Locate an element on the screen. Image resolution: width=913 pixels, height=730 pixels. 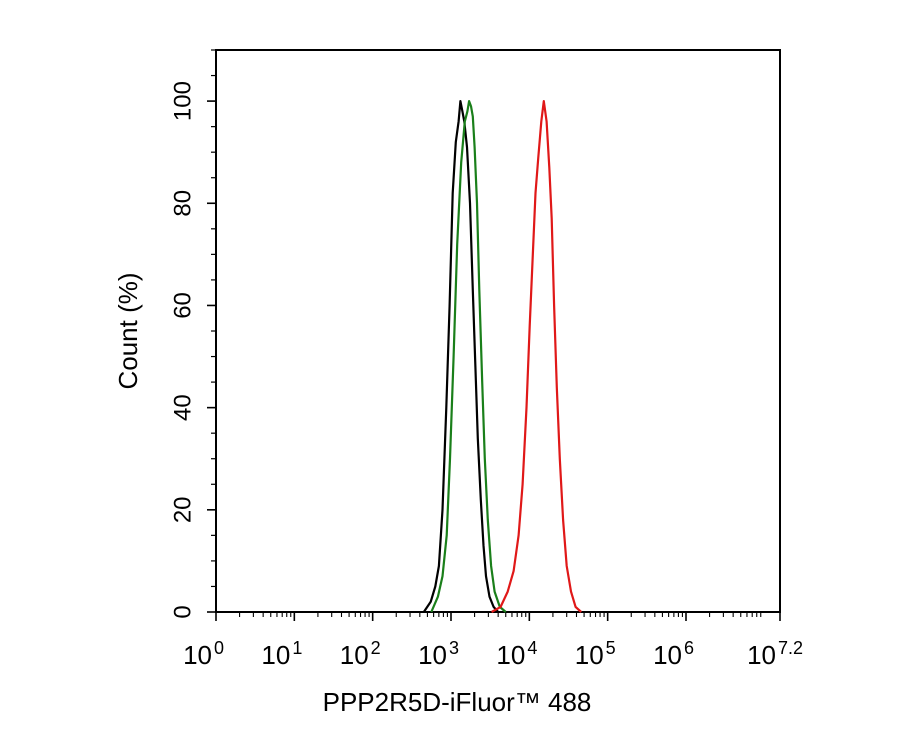
x-tick-exponent: 7.2 is located at coordinates (790, 648).